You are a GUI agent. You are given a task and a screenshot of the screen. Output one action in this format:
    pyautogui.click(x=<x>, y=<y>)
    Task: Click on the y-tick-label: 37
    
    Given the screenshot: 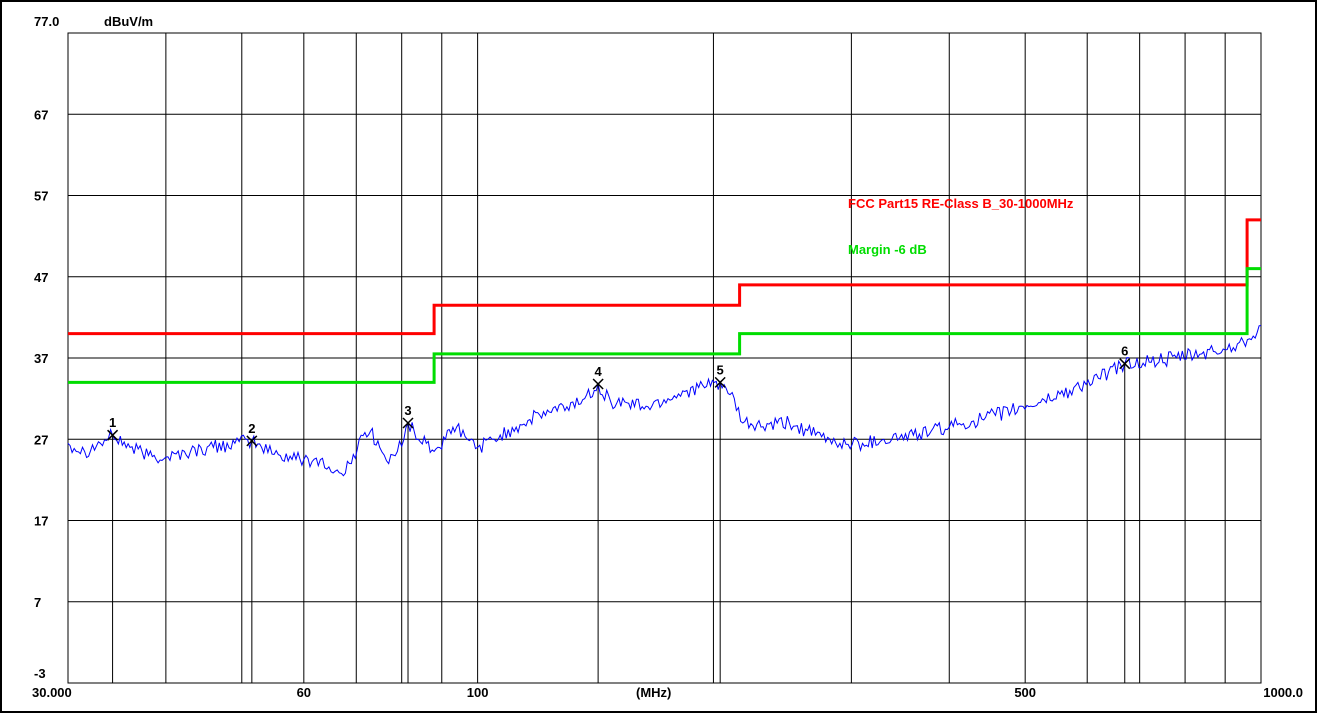 What is the action you would take?
    pyautogui.click(x=41, y=358)
    